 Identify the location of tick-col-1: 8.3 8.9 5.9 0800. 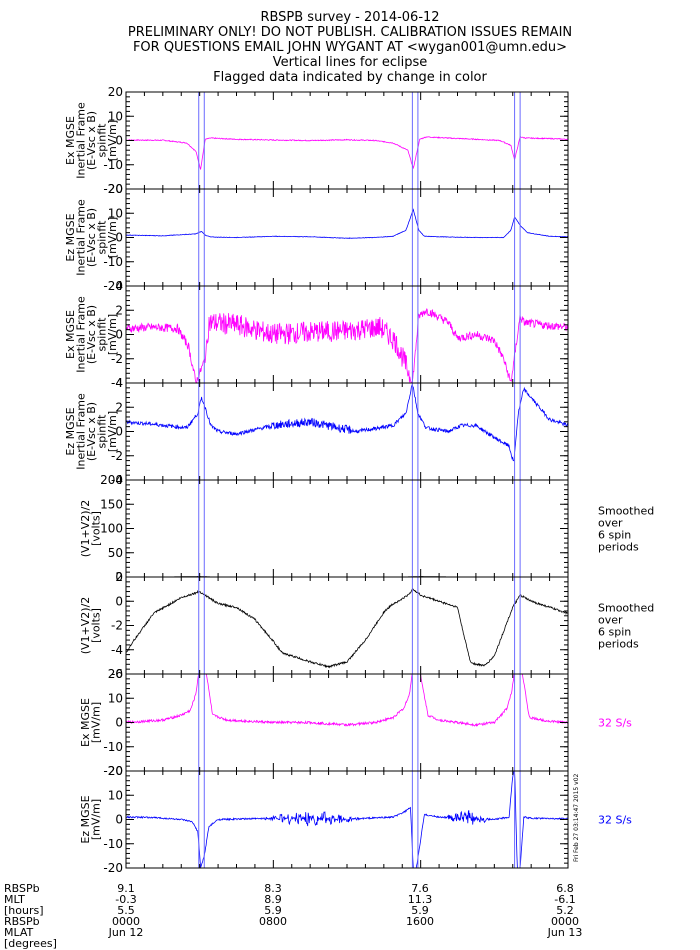
(273, 905).